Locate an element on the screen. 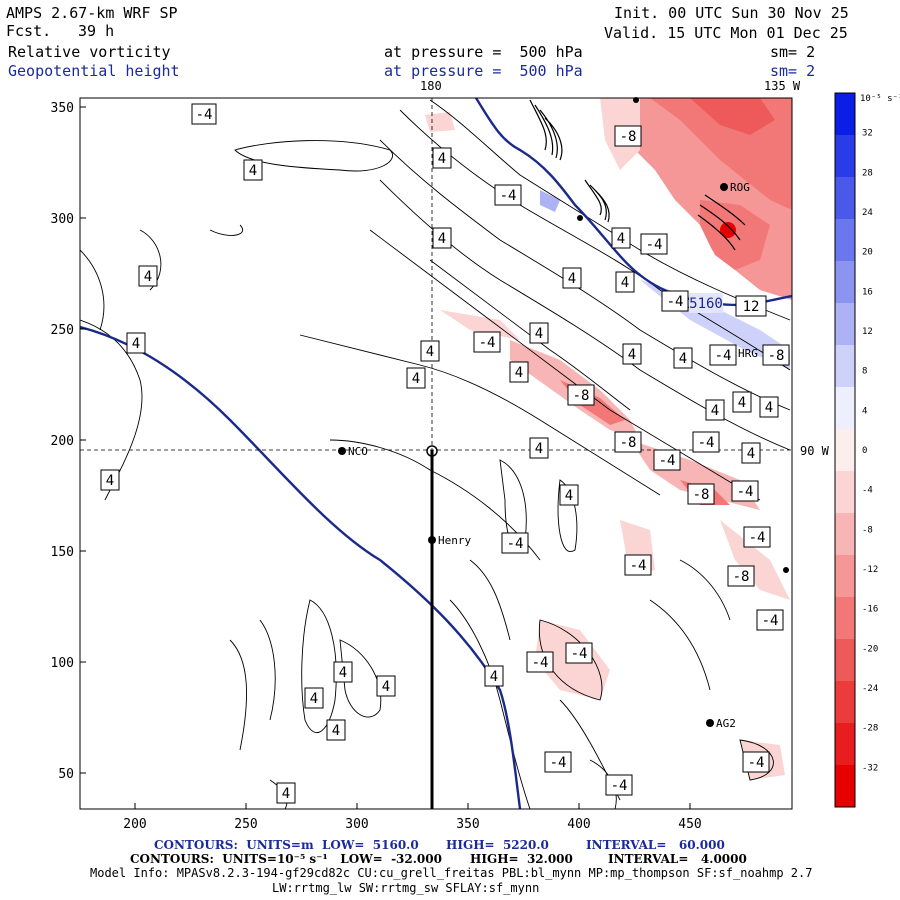 The height and width of the screenshot is (900, 900). y-tick-150: 150 is located at coordinates (62, 552).